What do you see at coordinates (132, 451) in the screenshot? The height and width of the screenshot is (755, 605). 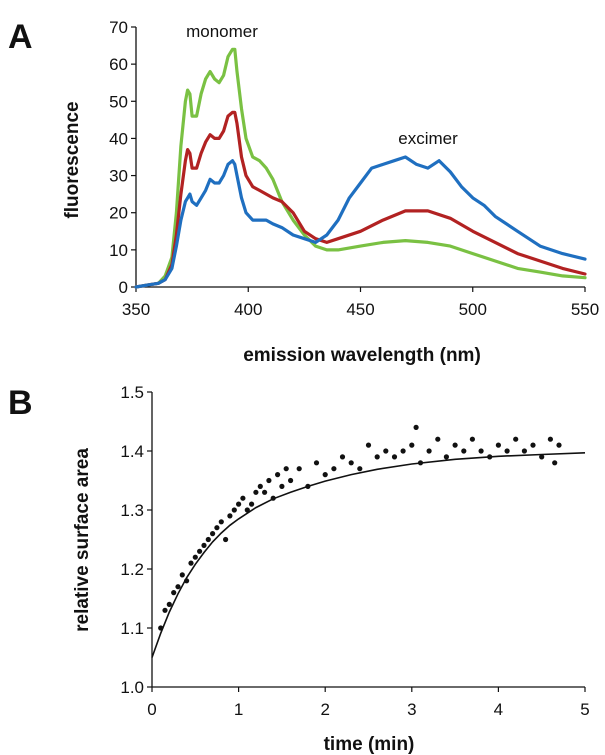 I see `panel-b-y-tick-label: 1.4` at bounding box center [132, 451].